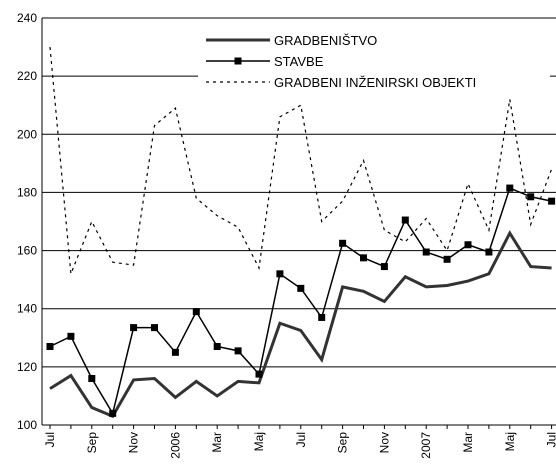 Image resolution: width=556 pixels, height=464 pixels. Describe the element at coordinates (27, 425) in the screenshot. I see `y-tick-label: 100` at that location.